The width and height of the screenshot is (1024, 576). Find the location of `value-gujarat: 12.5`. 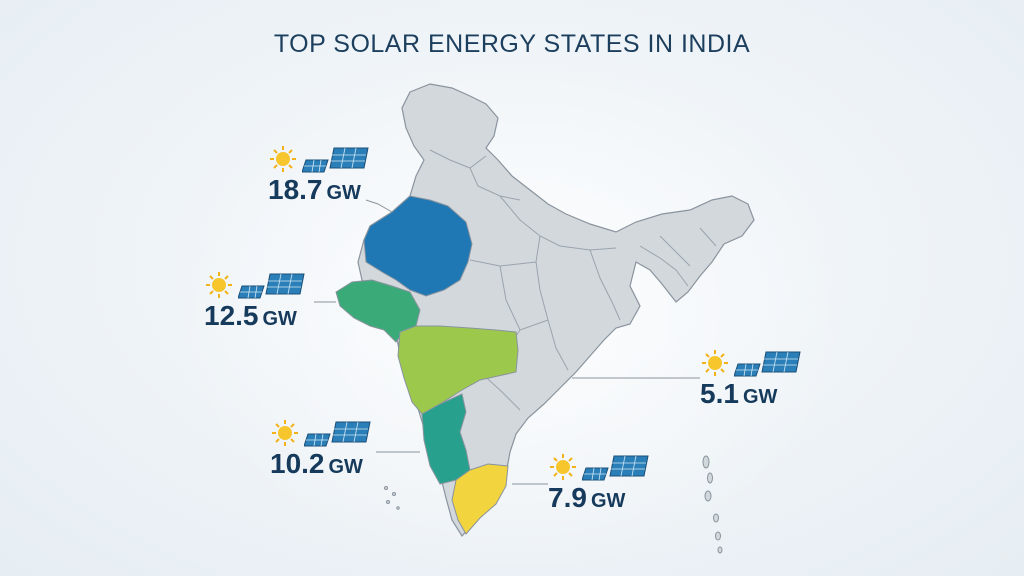

value-gujarat: 12.5 is located at coordinates (231, 315).